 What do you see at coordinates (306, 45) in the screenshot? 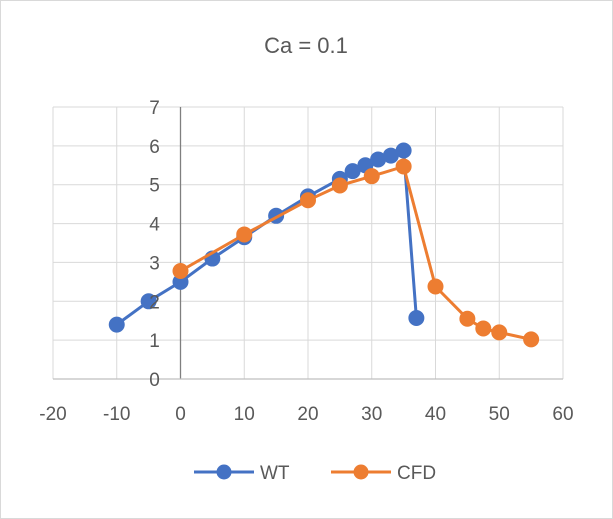
I see `chart-title: Ca = 0.1` at bounding box center [306, 45].